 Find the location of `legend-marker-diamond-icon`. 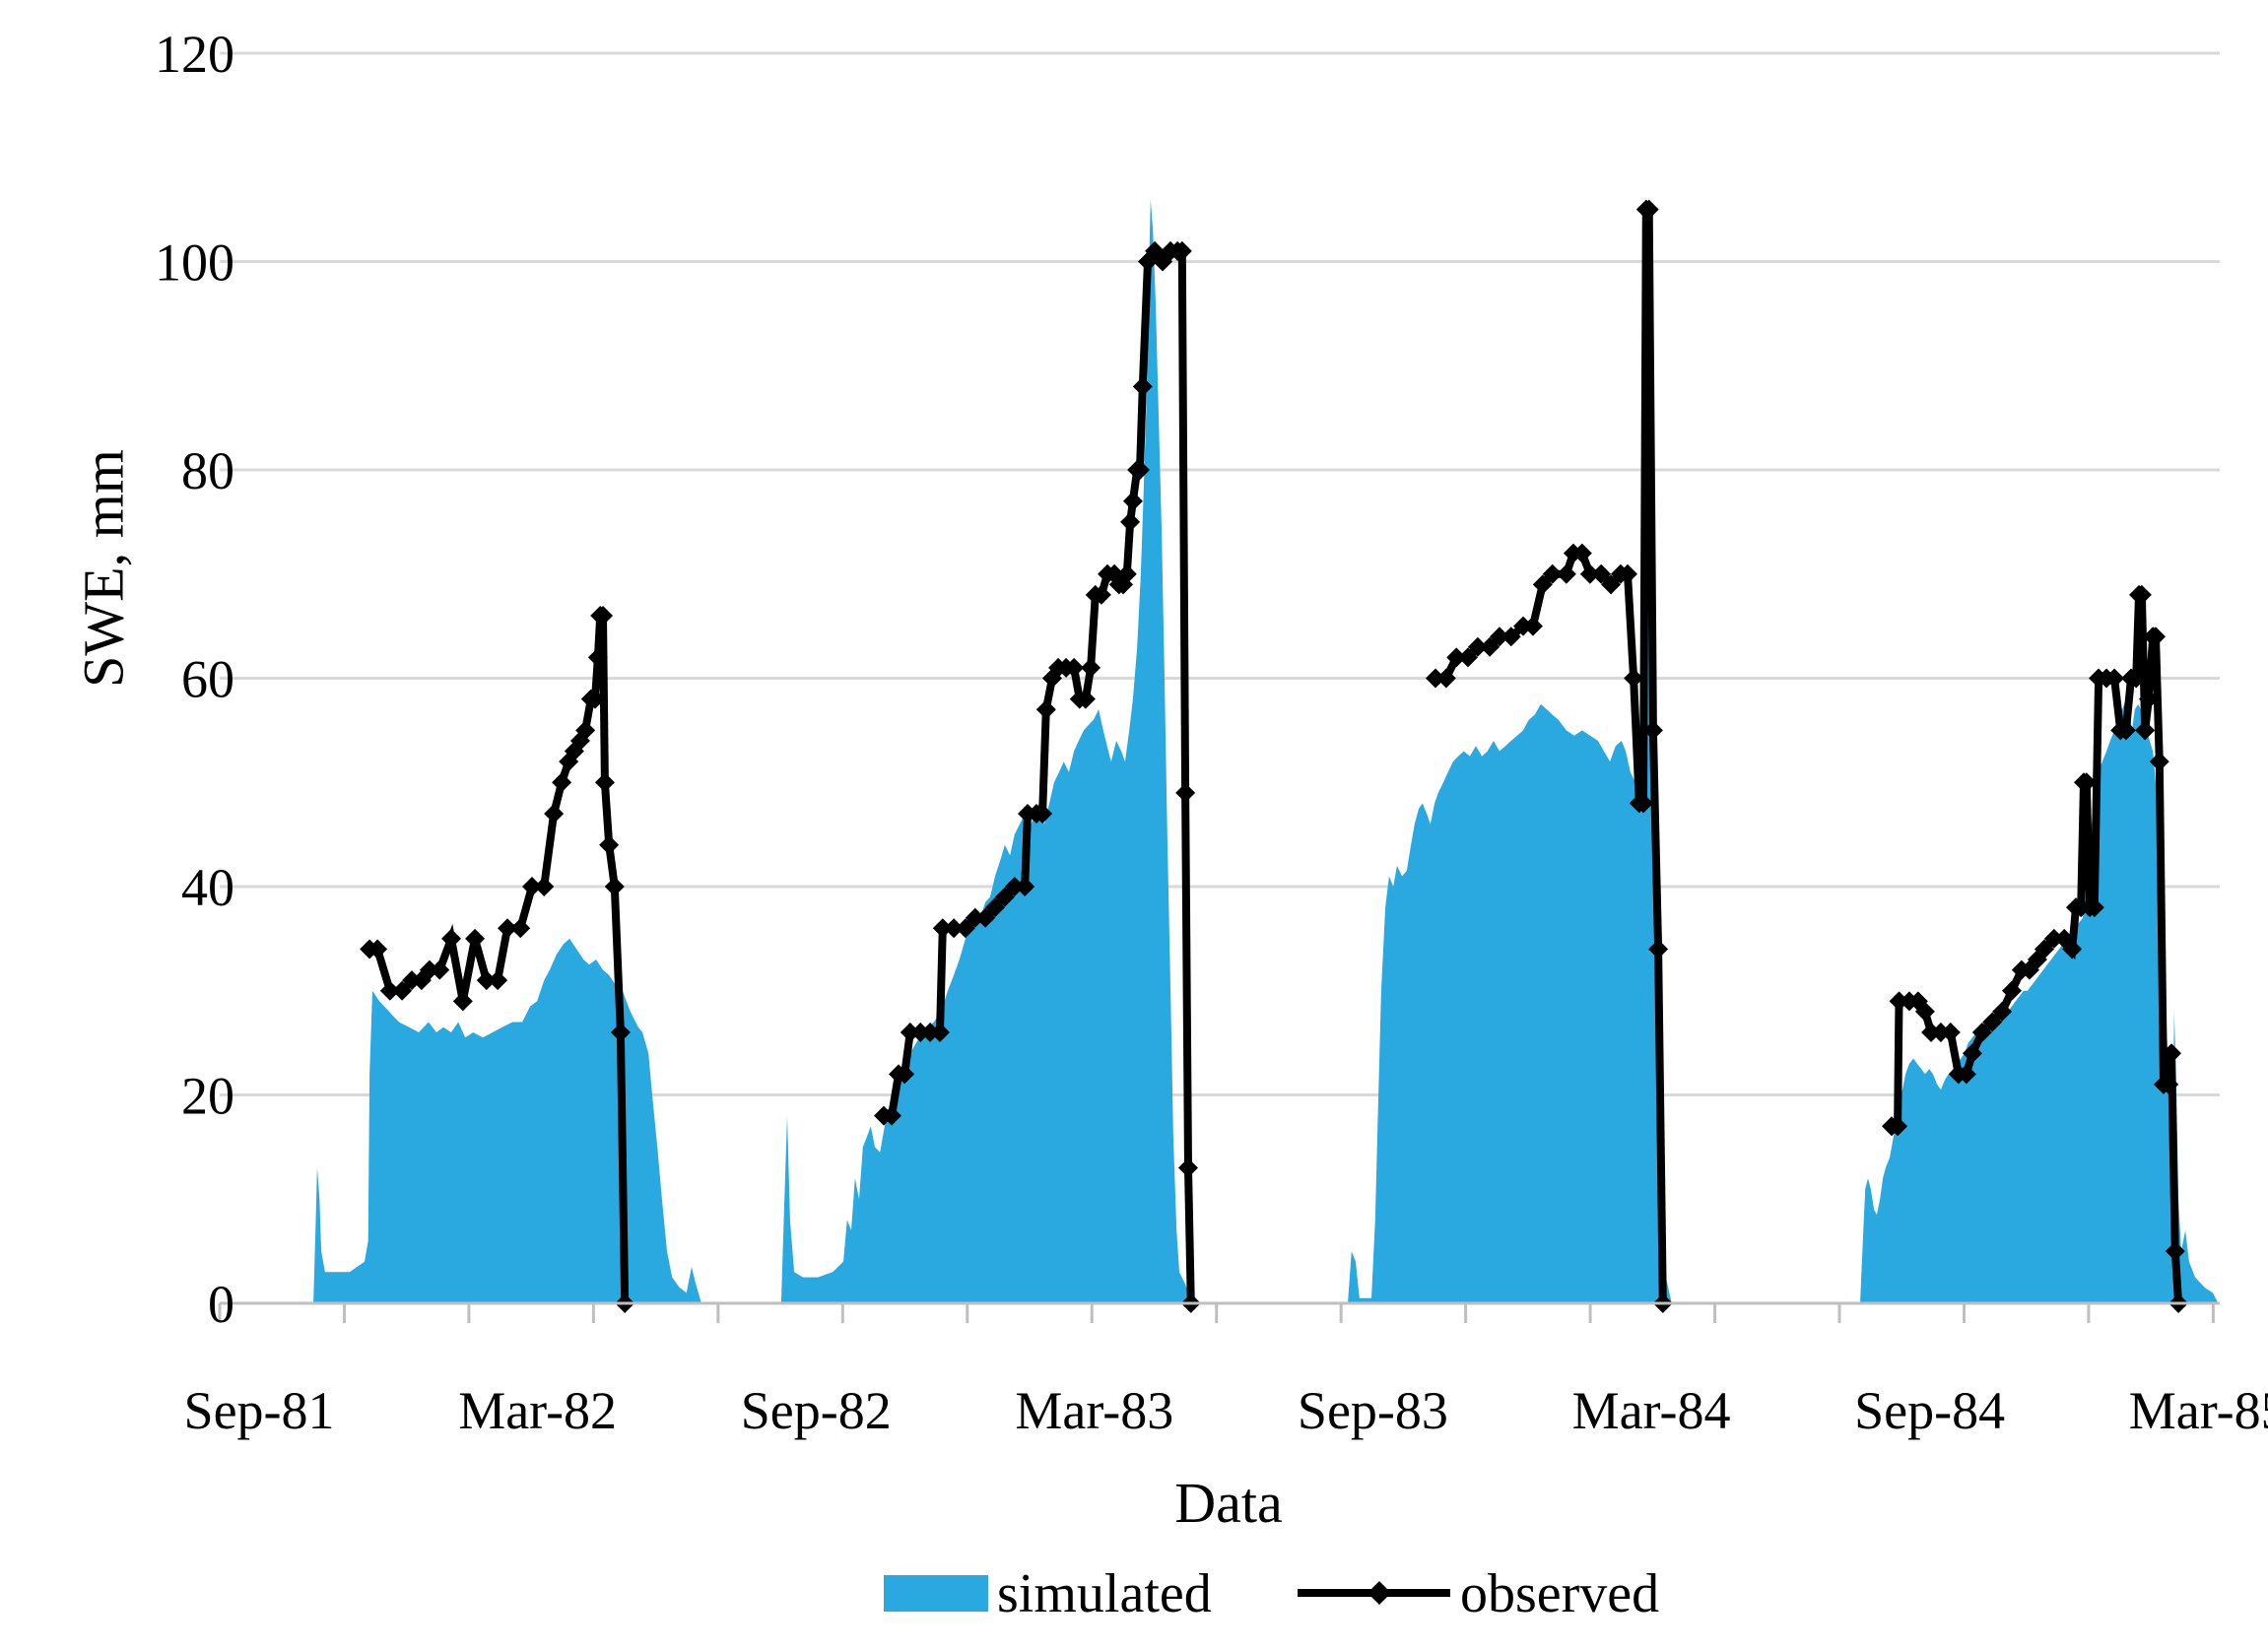

legend-marker-diamond-icon is located at coordinates (1379, 1593).